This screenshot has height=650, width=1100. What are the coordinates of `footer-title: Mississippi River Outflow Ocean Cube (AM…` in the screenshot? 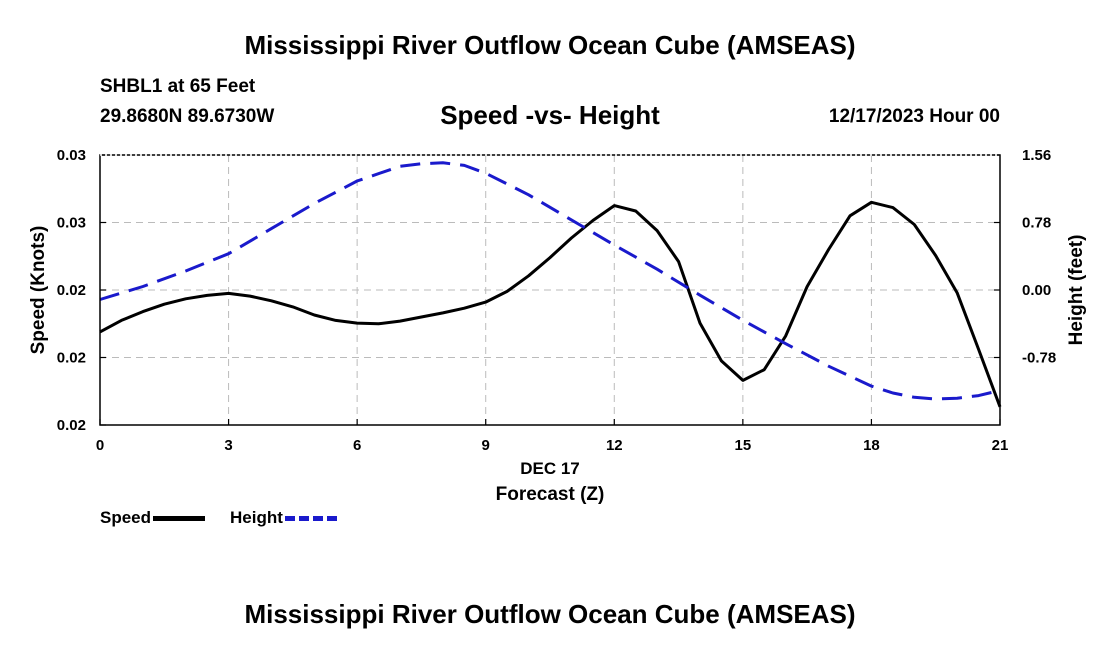 It's located at (550, 614).